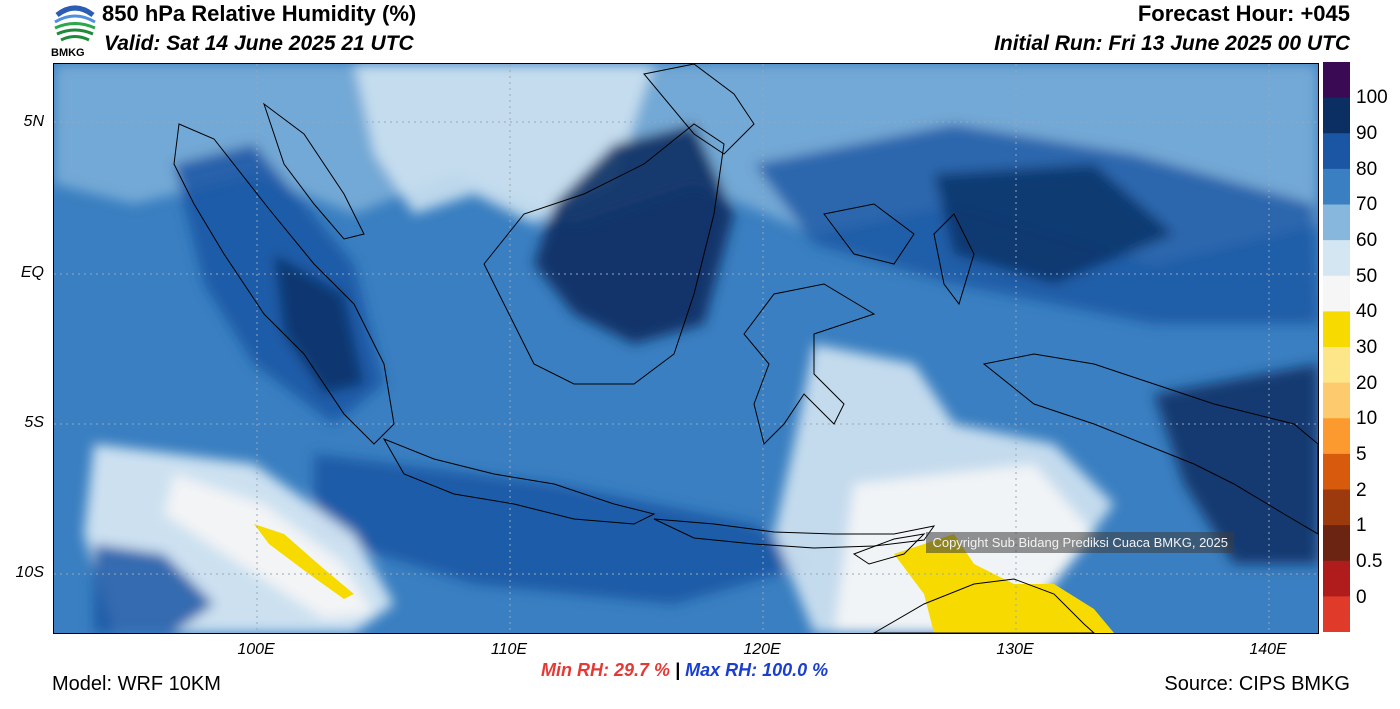 Image resolution: width=1400 pixels, height=709 pixels. I want to click on rh-80-java-sea, so click(564, 529).